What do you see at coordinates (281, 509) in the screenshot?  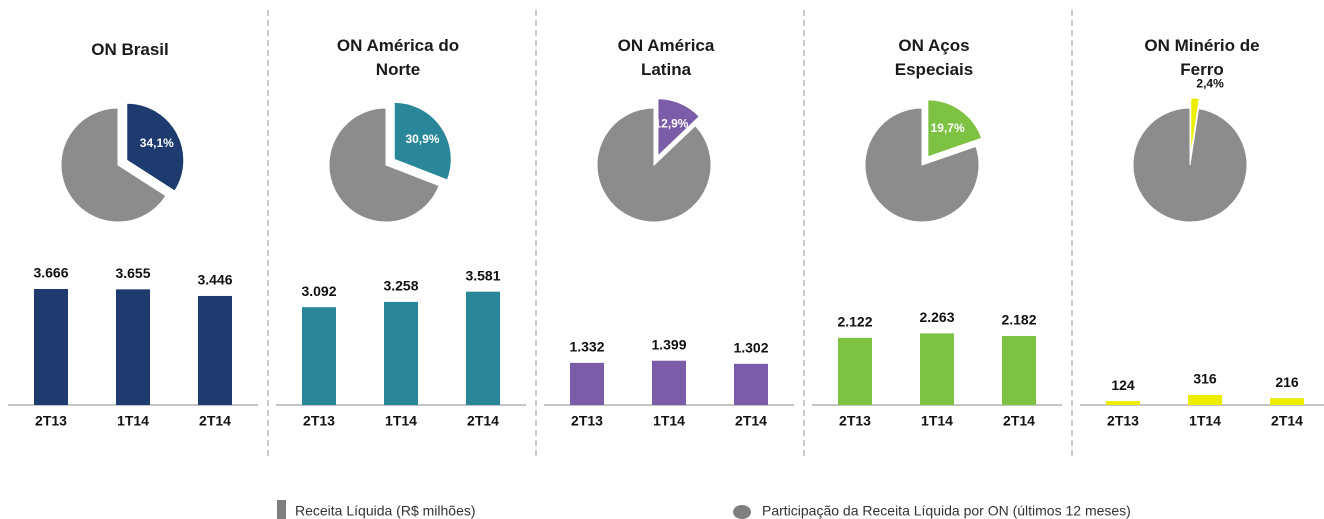 I see `legend-bar-icon` at bounding box center [281, 509].